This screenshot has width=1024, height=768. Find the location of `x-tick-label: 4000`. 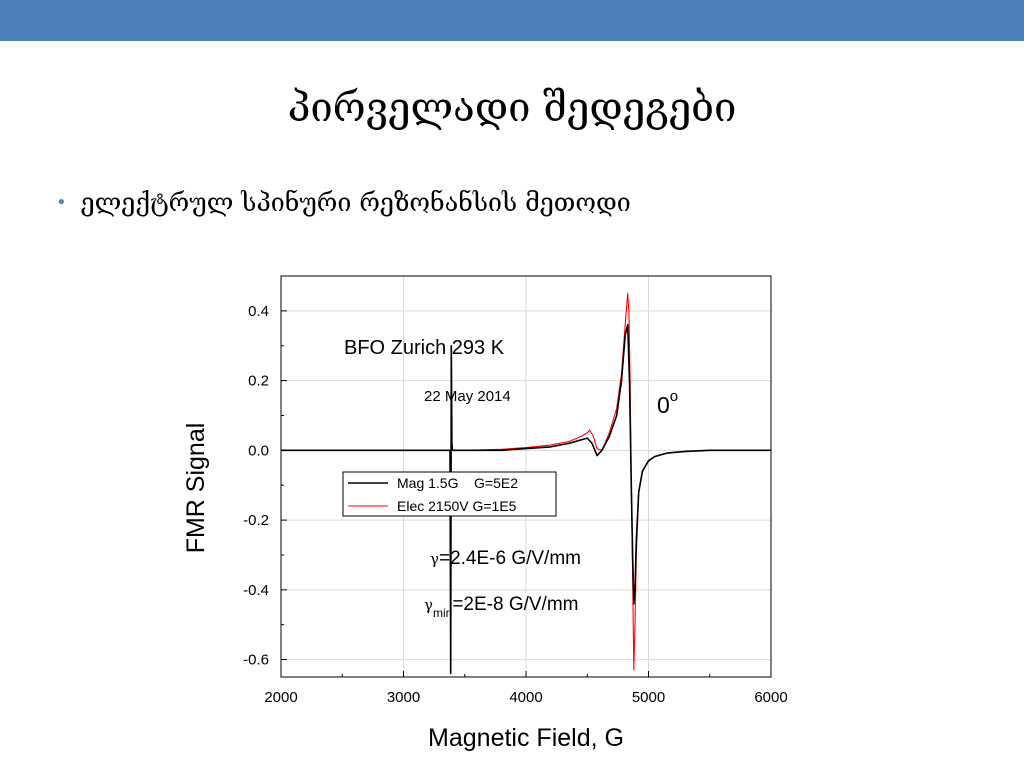

x-tick-label: 4000 is located at coordinates (525, 697).